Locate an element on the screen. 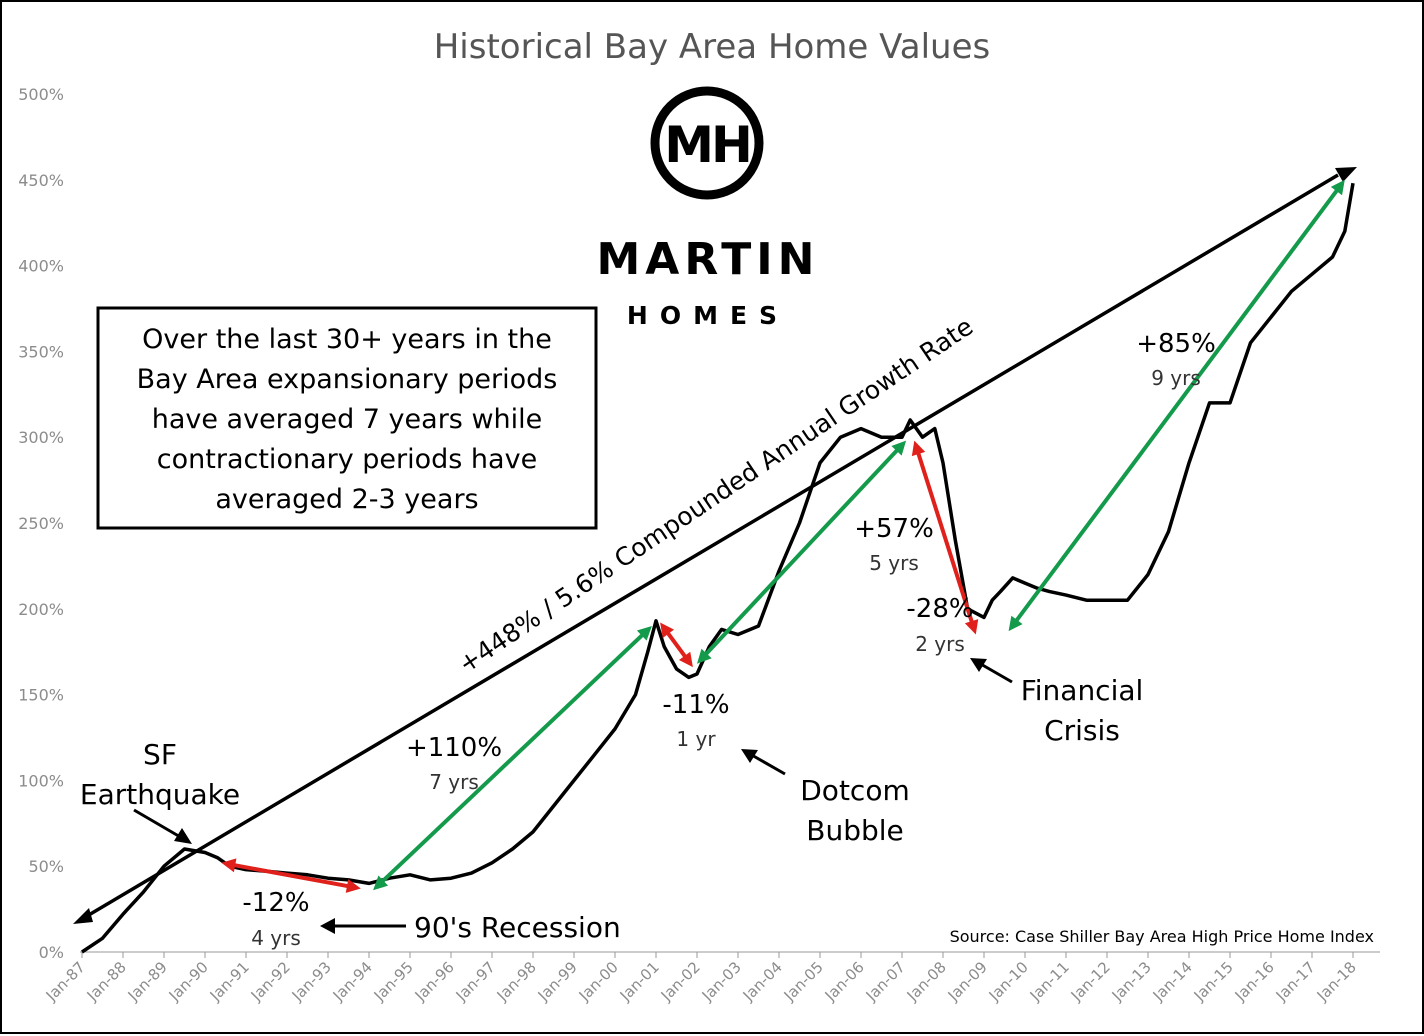 The width and height of the screenshot is (1424, 1036). y-tick-label: 450% is located at coordinates (41, 180).